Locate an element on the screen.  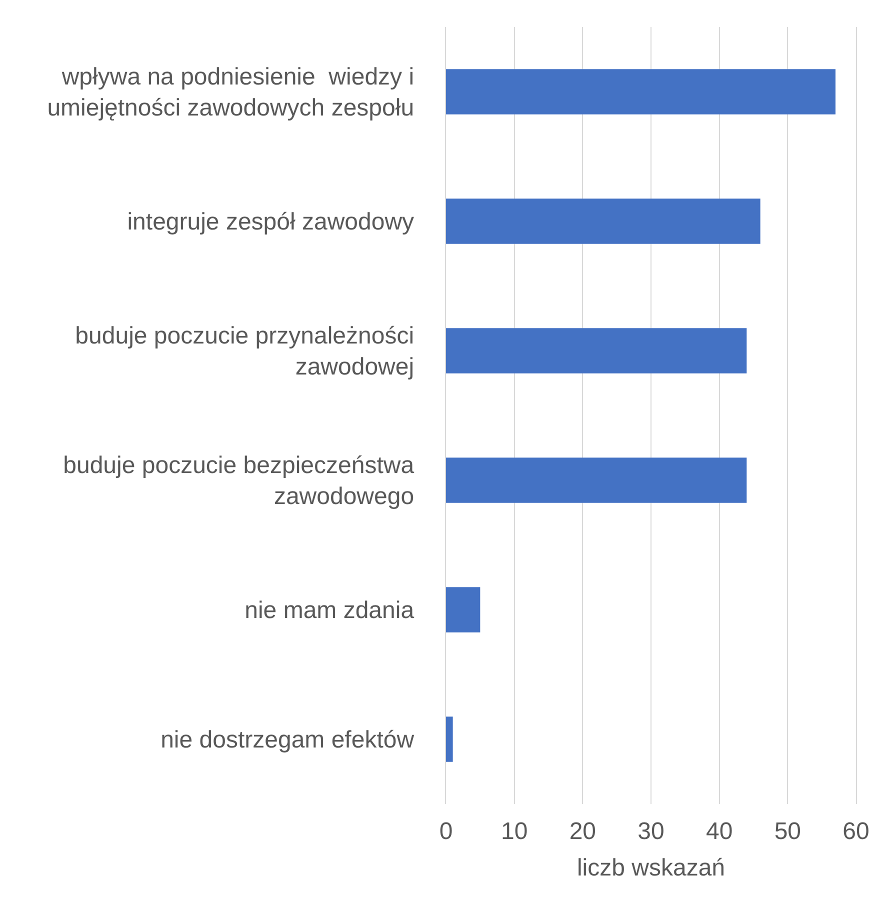
y-tick-label: buduje poczucie bezpieczeństwa zawodowego is located at coordinates (239, 481).